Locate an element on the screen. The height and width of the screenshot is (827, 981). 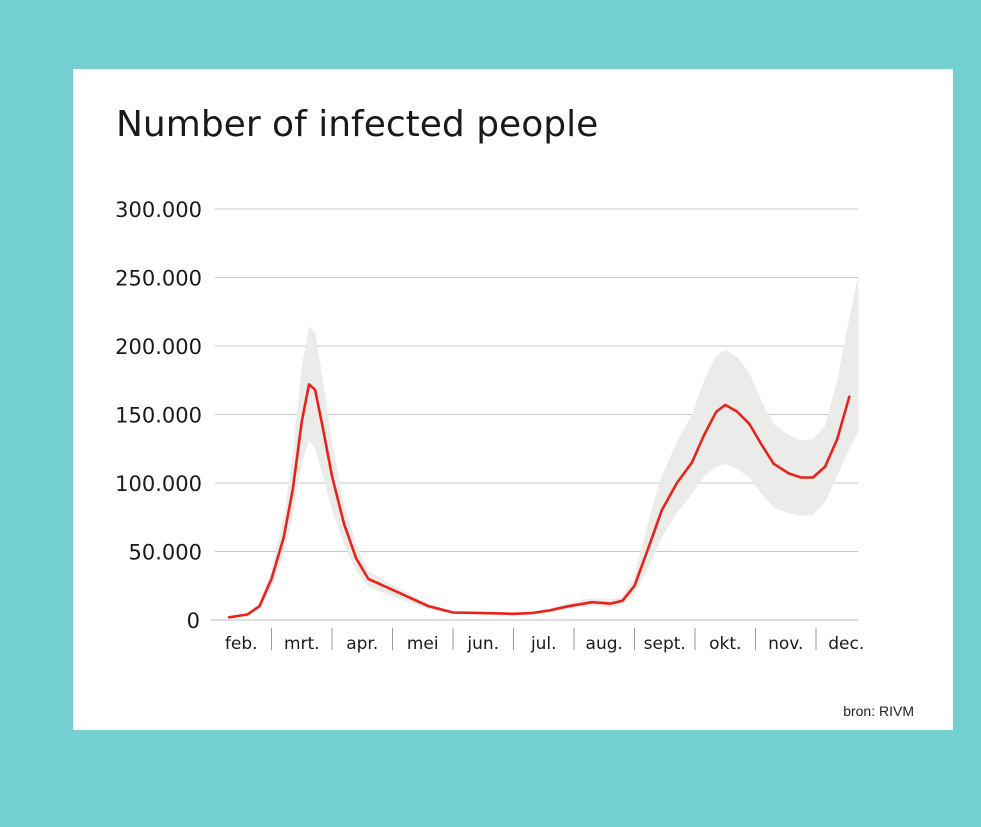
x-tick-label: jul. is located at coordinates (543, 644).